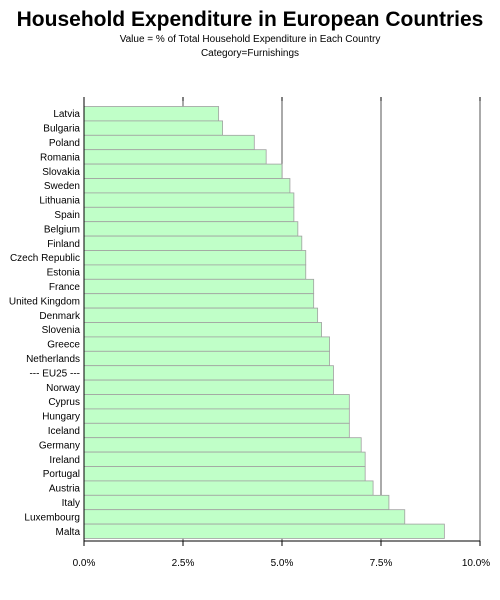 This screenshot has width=500, height=600. What do you see at coordinates (61, 474) in the screenshot?
I see `category-label: Portugal` at bounding box center [61, 474].